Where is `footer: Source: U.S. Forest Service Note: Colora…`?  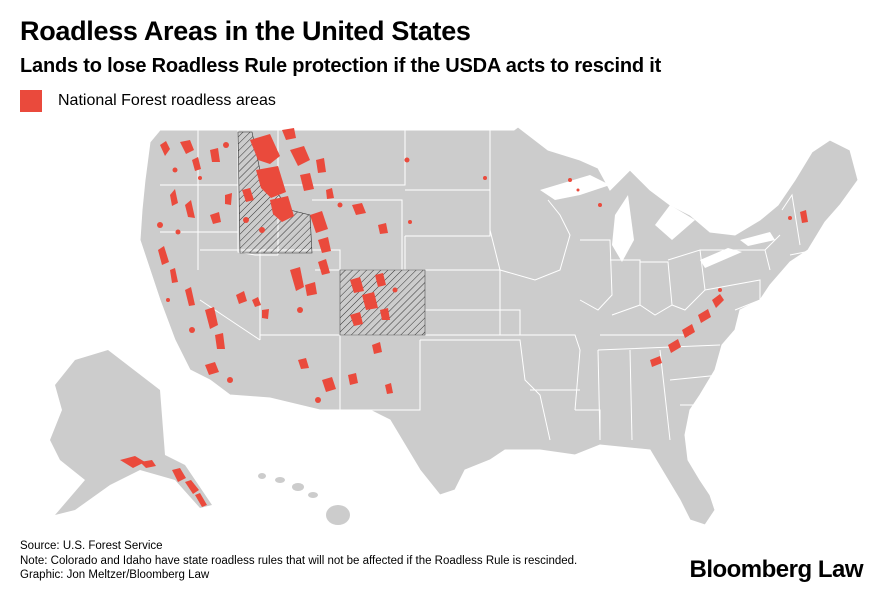 footer: Source: U.S. Forest Service Note: Colora… is located at coordinates (298, 561).